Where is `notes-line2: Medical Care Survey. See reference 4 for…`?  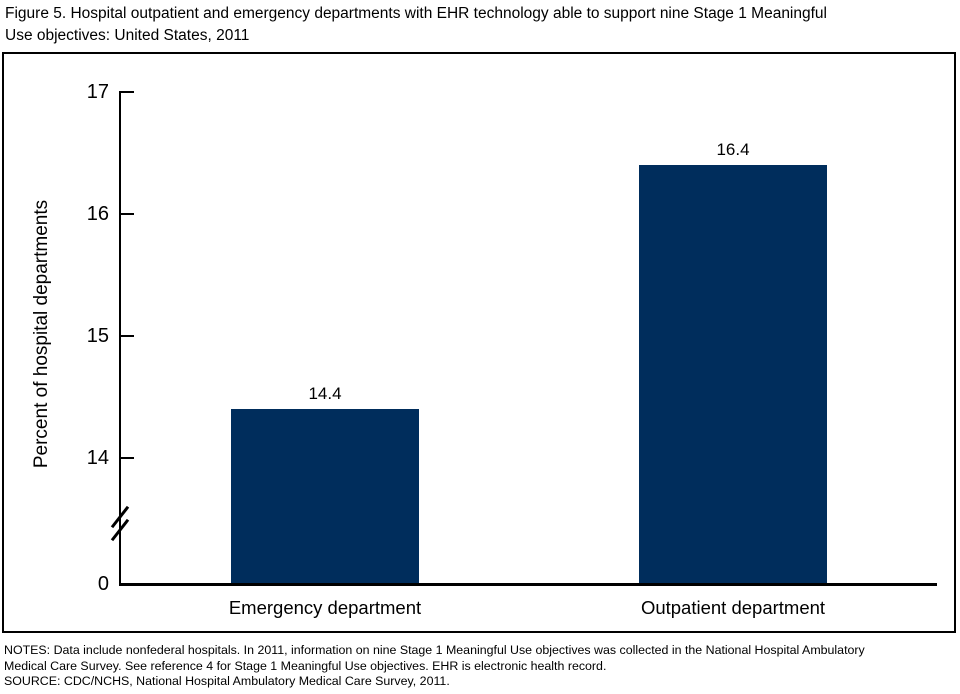 notes-line2: Medical Care Survey. See reference 4 for… is located at coordinates (305, 665).